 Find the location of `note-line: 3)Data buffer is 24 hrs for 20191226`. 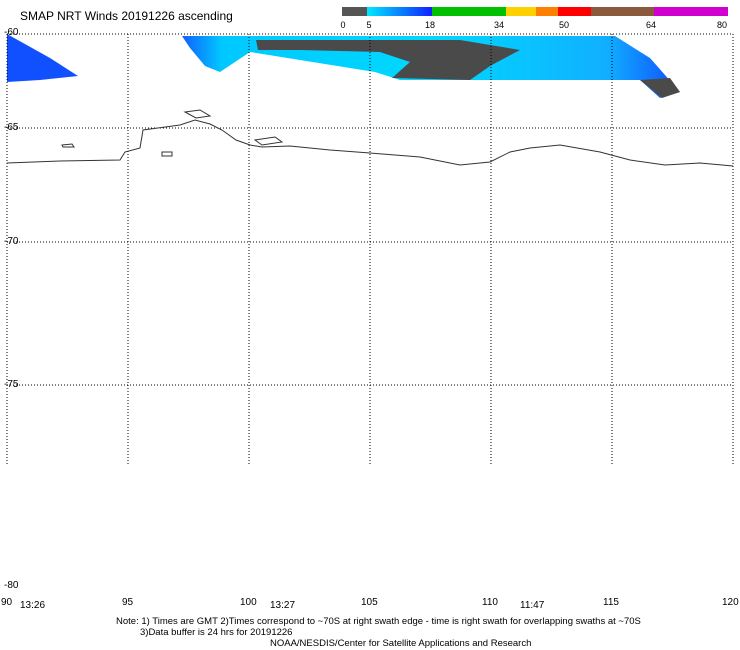

note-line: 3)Data buffer is 24 hrs for 20191226 is located at coordinates (216, 632).